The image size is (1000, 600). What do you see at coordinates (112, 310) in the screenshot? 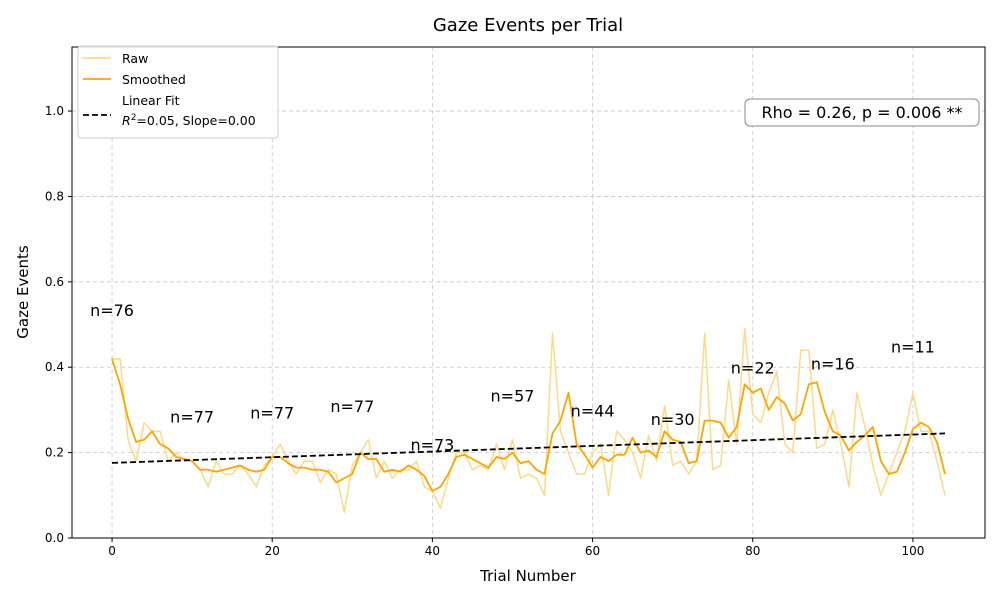
I see `n-count-label: n=76` at bounding box center [112, 310].